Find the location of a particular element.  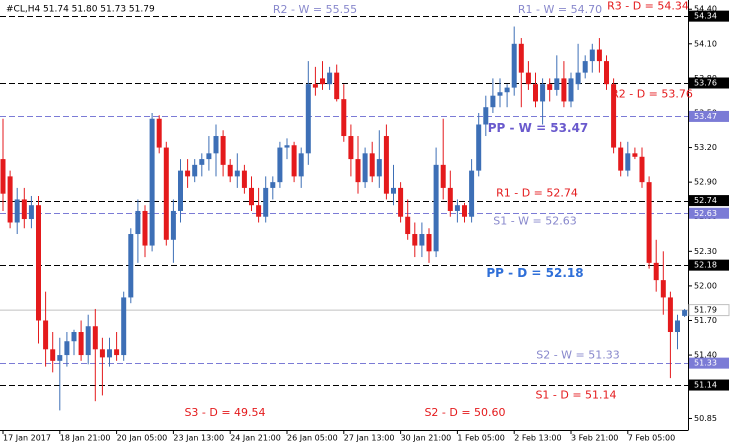

level-tag-label: 54.34 is located at coordinates (705, 16).